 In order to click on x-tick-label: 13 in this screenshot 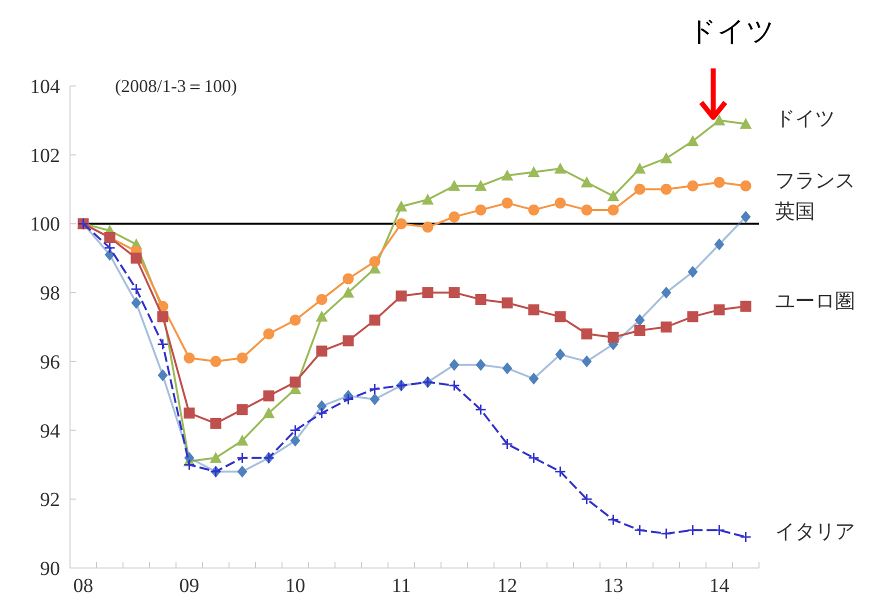, I will do `click(613, 586)`.